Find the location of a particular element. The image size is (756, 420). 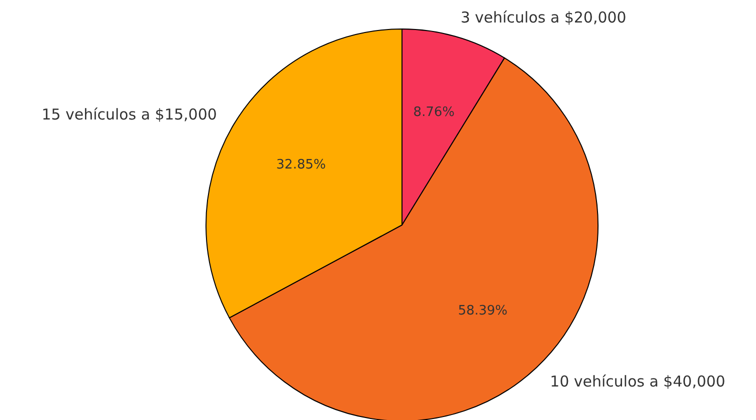

slice-label: 3 vehículos a $20,000 is located at coordinates (543, 17).